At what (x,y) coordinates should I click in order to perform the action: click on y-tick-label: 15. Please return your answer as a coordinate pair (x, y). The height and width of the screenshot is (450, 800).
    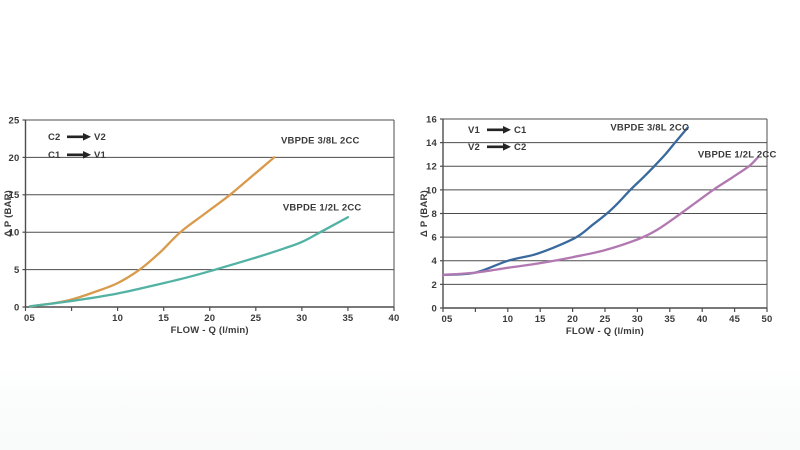
    Looking at the image, I should click on (14, 195).